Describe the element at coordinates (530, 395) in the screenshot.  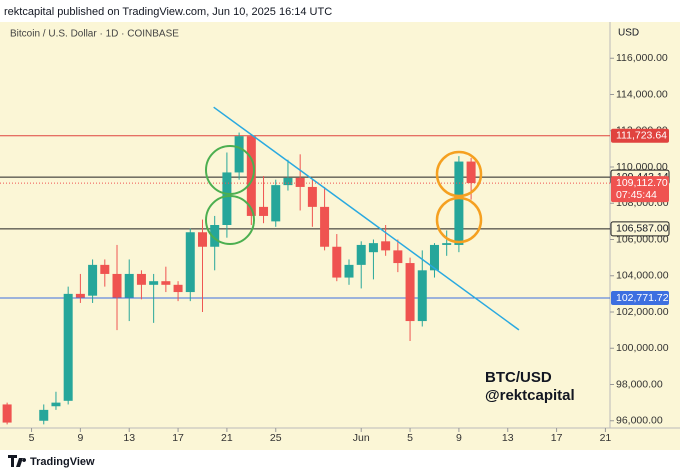
I see `annotation: @rektcapital` at that location.